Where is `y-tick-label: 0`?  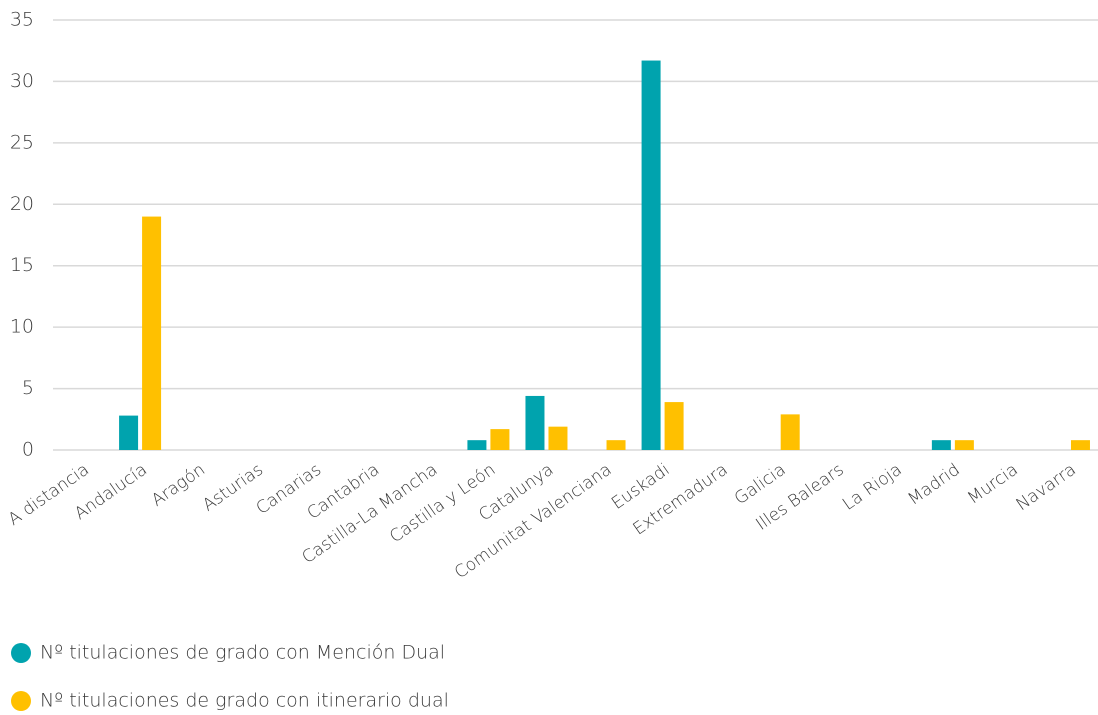
y-tick-label: 0 is located at coordinates (28, 450).